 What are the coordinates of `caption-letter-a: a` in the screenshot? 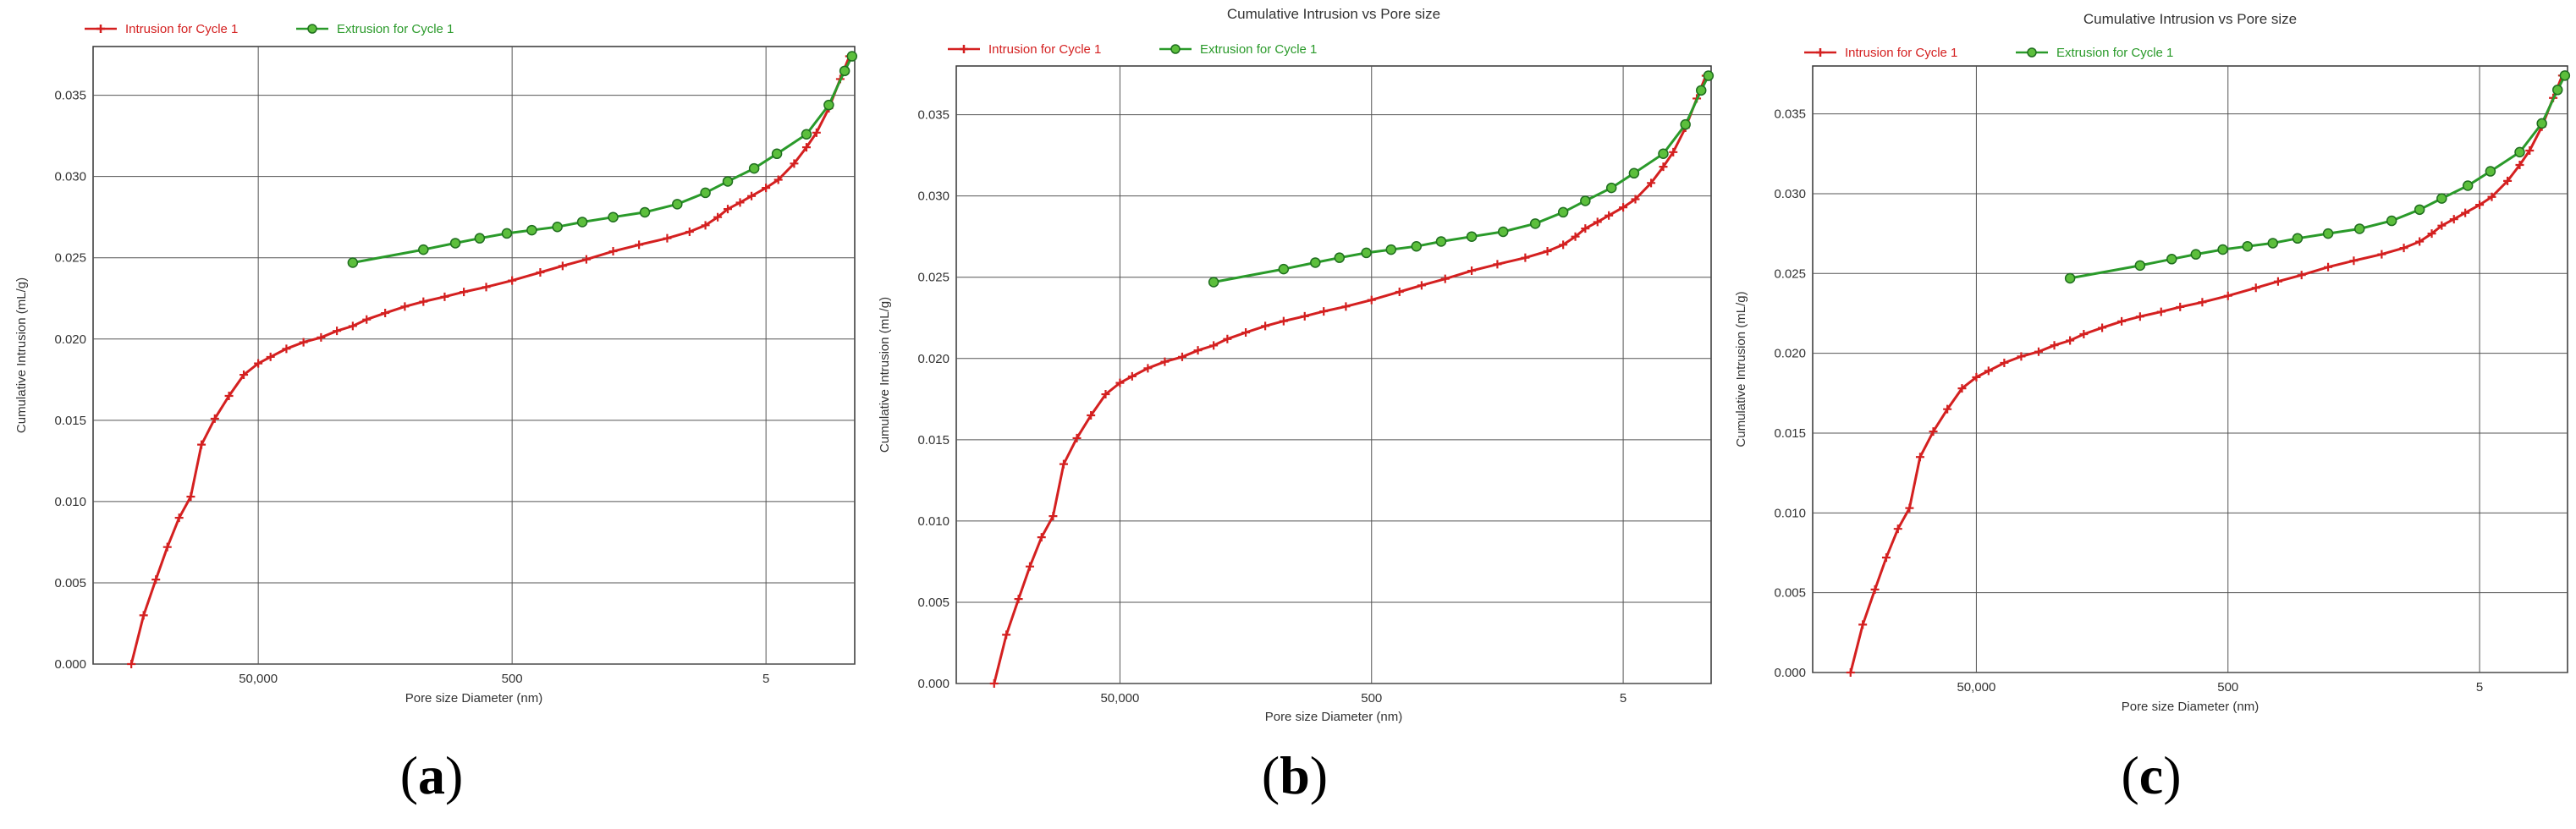 It's located at (431, 775).